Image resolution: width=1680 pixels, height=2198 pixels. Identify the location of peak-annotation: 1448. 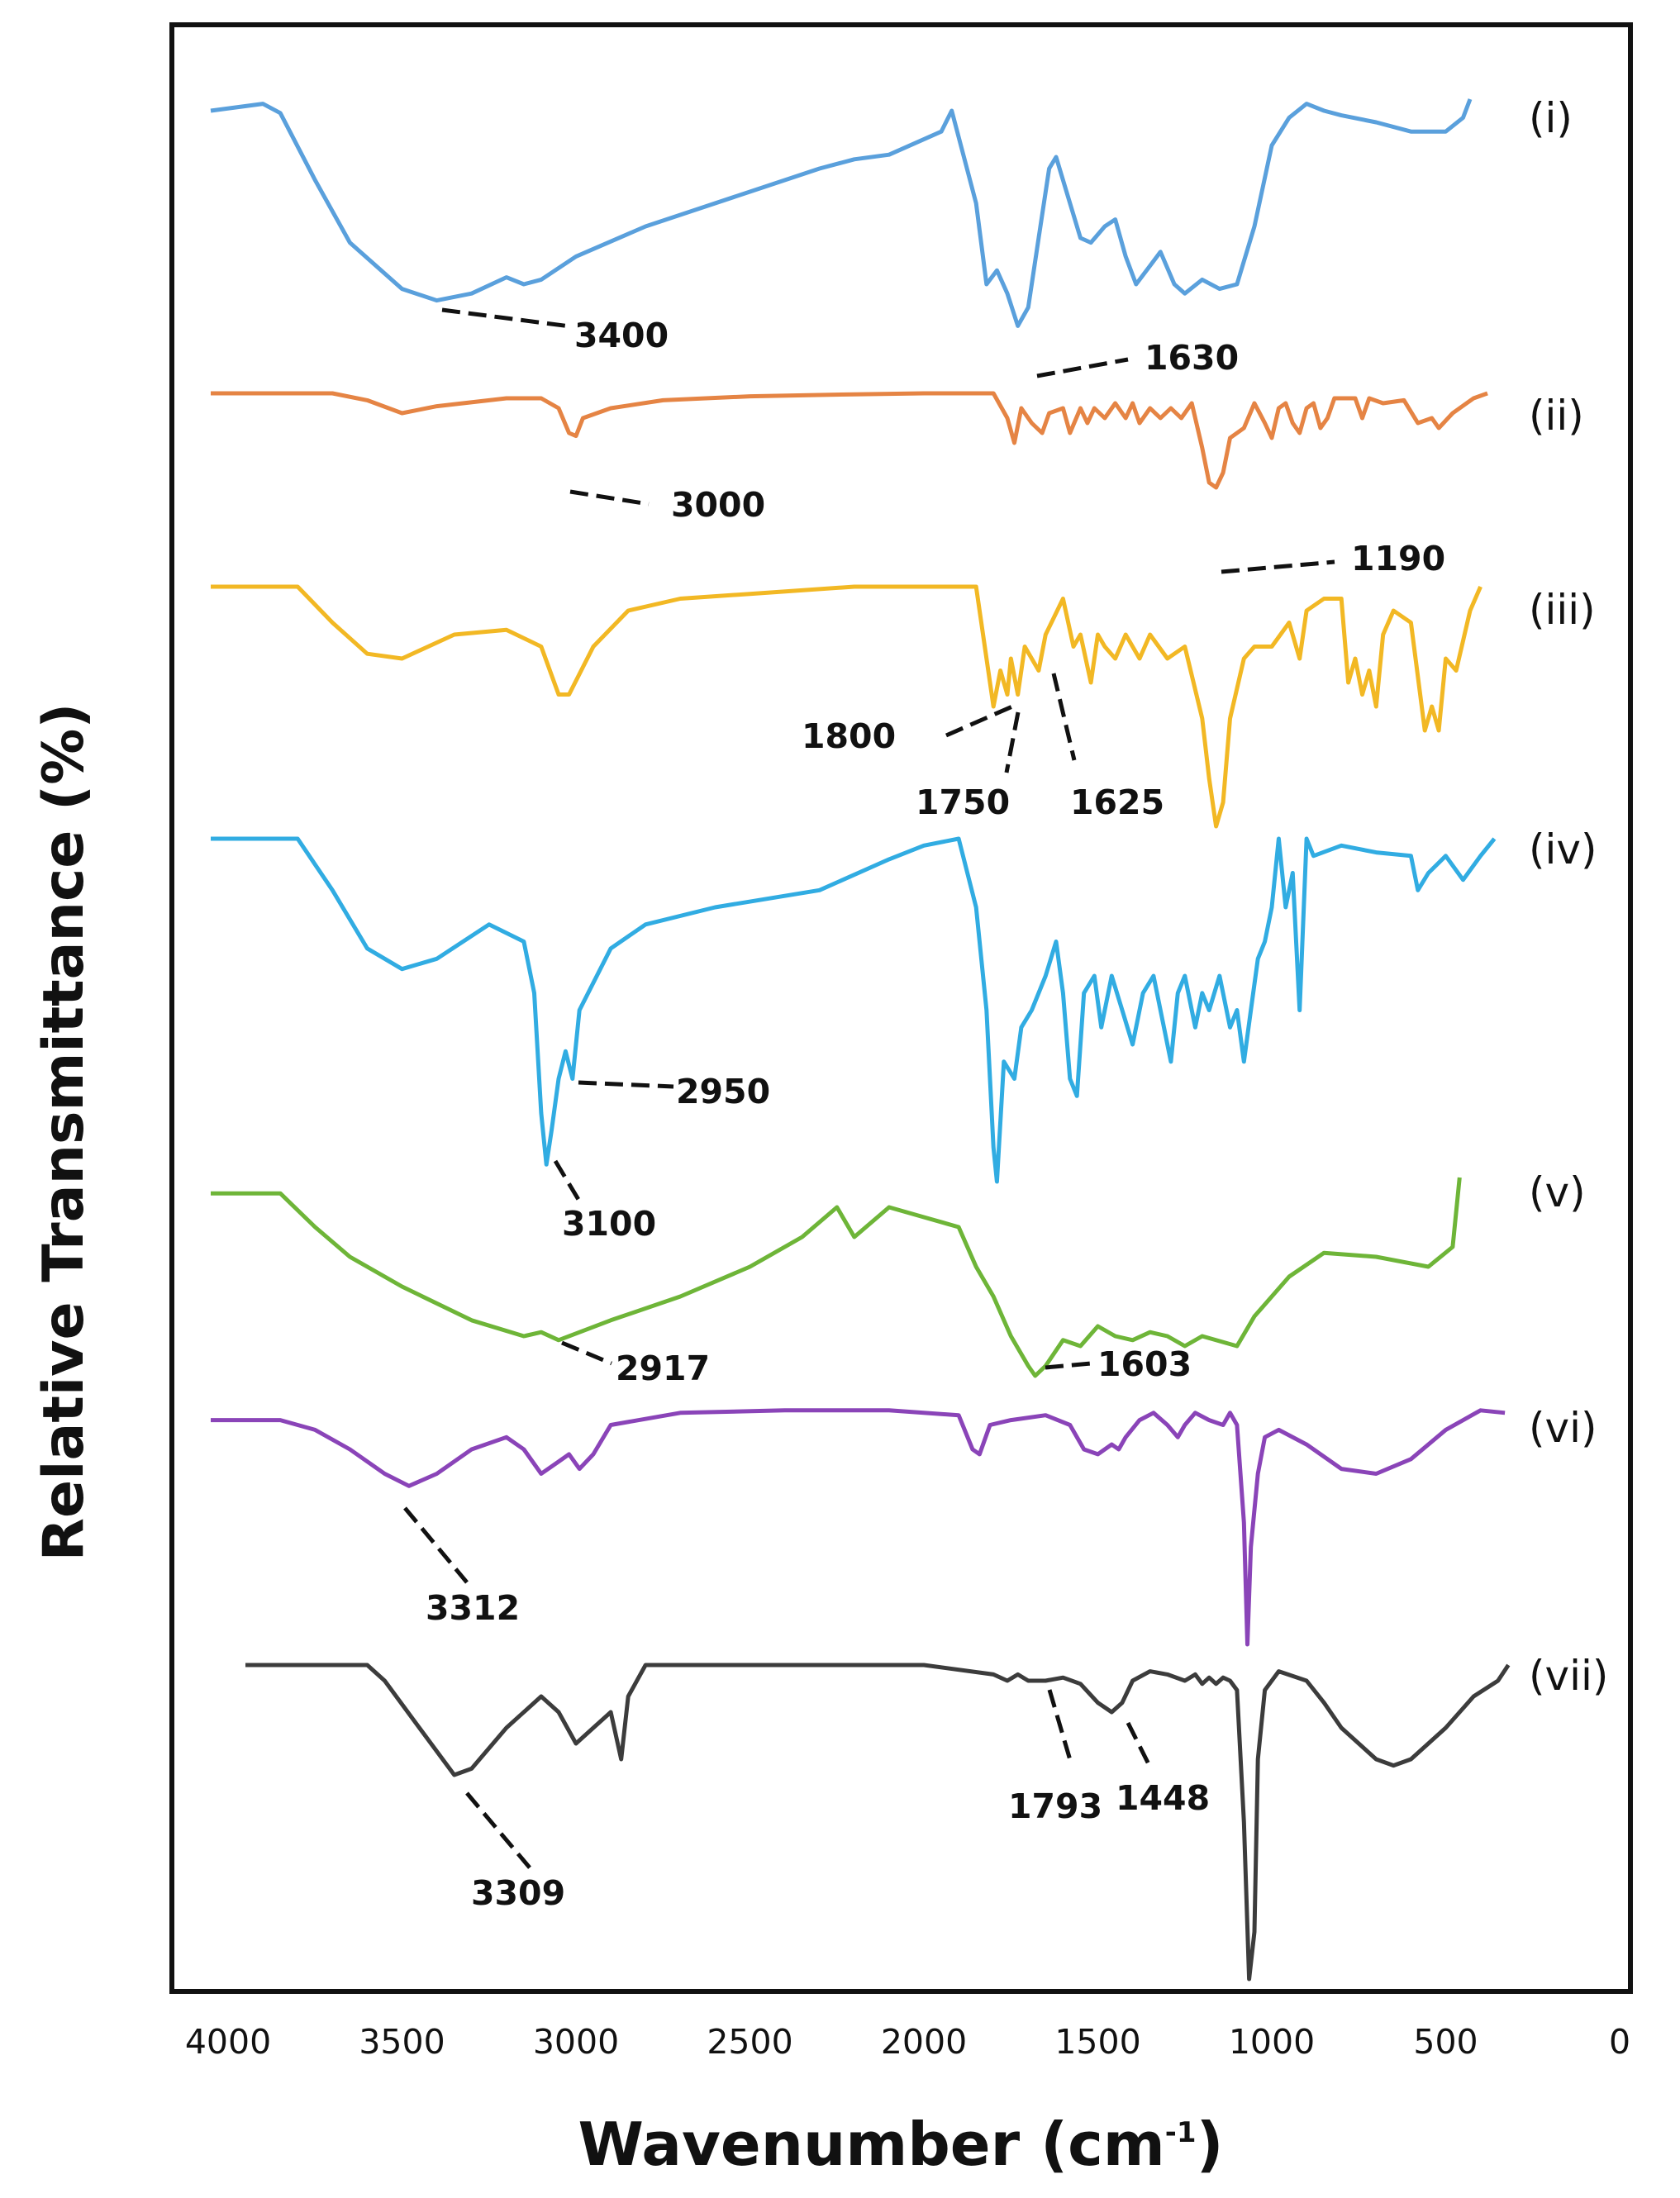
(1163, 1798).